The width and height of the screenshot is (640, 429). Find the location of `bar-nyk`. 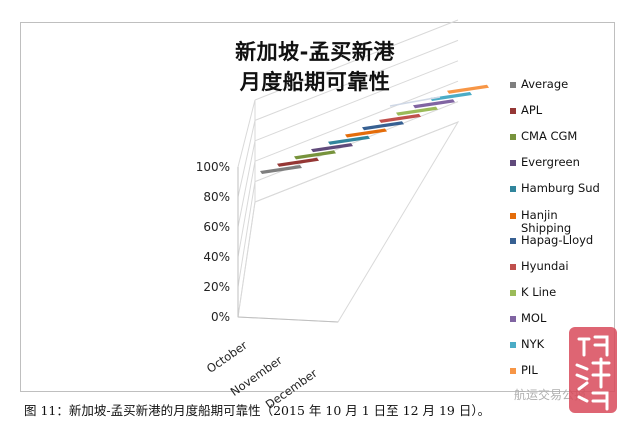

bar-nyk is located at coordinates (451, 96).